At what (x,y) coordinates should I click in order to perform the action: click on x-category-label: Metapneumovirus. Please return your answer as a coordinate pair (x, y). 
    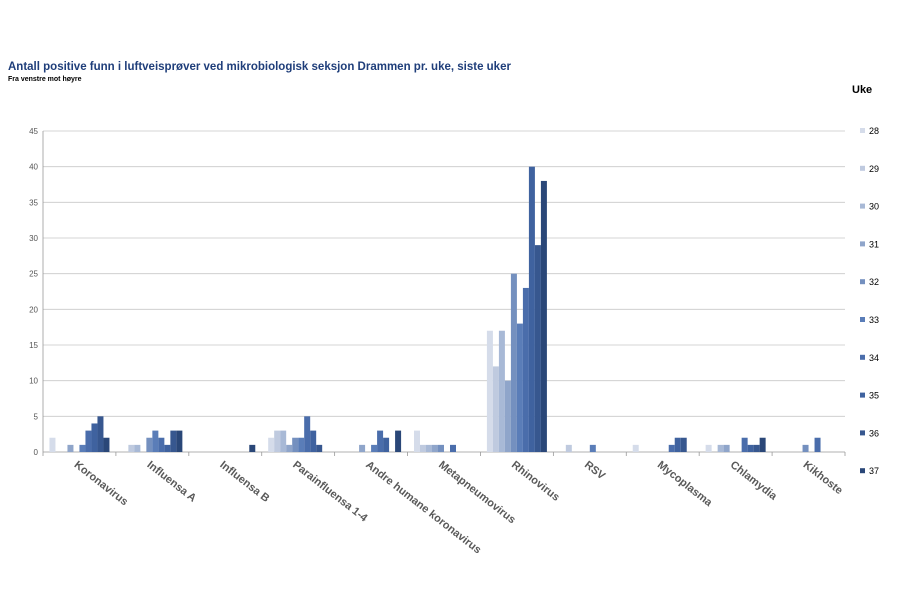
    Looking at the image, I should click on (477, 492).